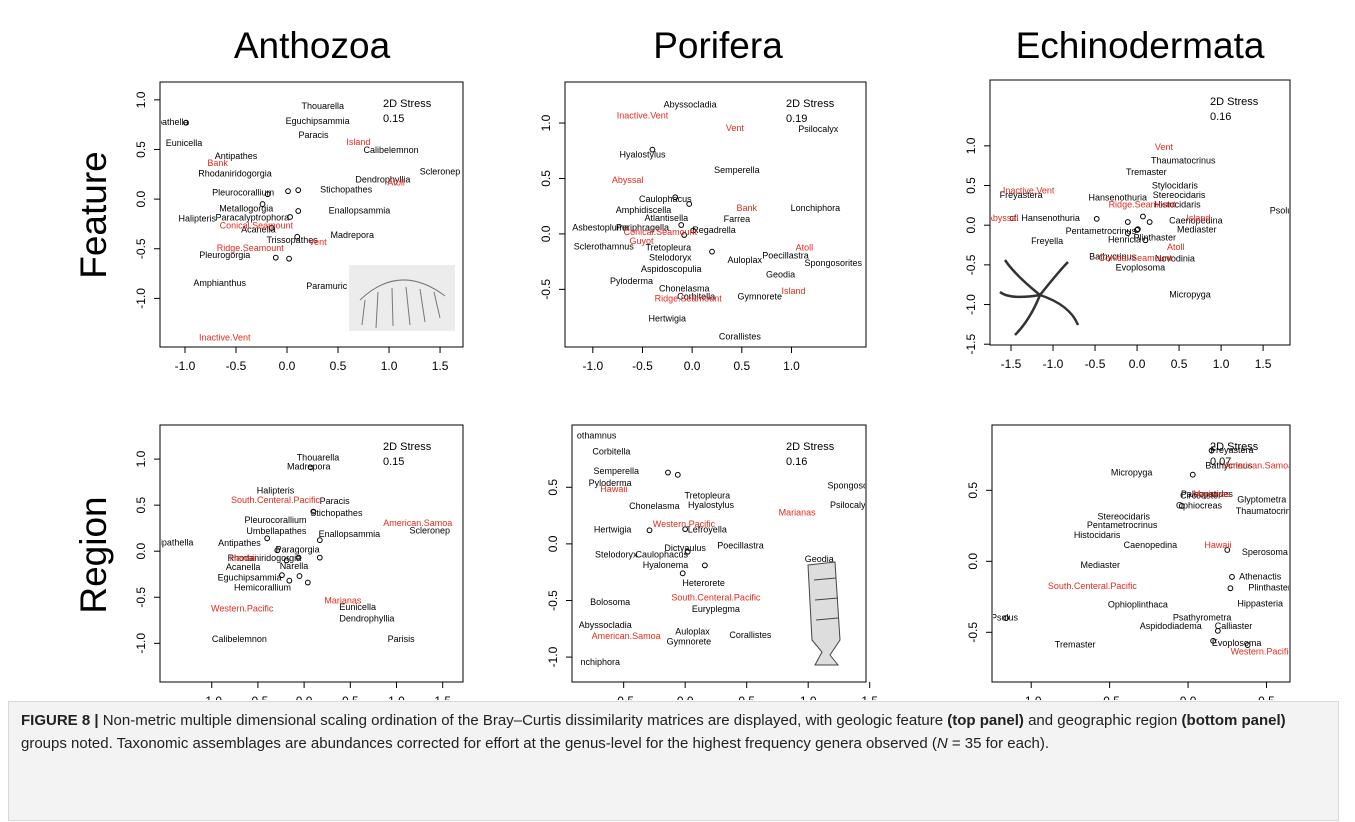 Image resolution: width=1355 pixels, height=822 pixels. What do you see at coordinates (796, 119) in the screenshot?
I see `stress-value: 0.19` at bounding box center [796, 119].